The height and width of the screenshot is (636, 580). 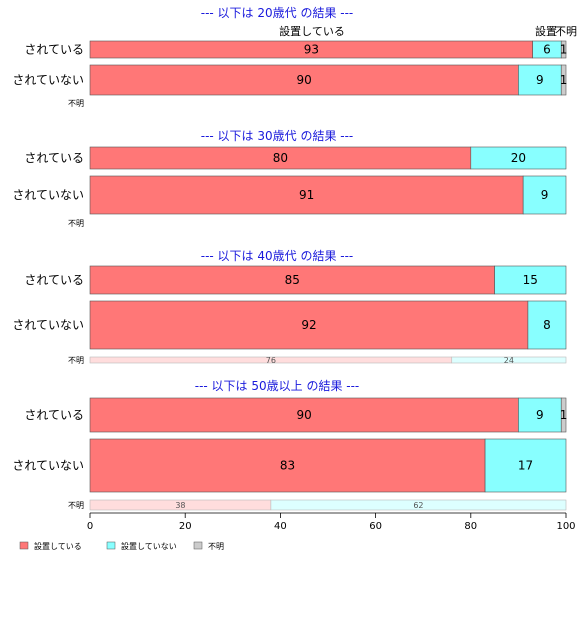 What do you see at coordinates (90, 526) in the screenshot?
I see `x-tick-label: 0` at bounding box center [90, 526].